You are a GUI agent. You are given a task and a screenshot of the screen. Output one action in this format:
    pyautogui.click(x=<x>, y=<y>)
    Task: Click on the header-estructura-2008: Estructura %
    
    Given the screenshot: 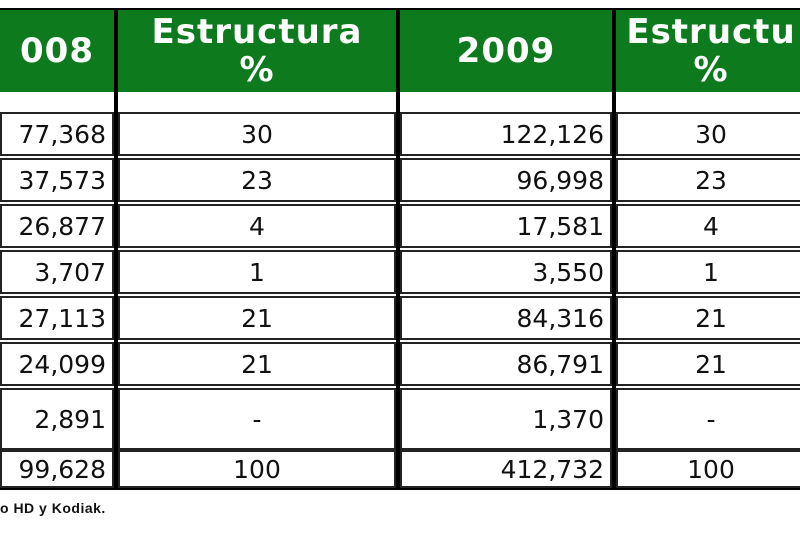 What is the action you would take?
    pyautogui.click(x=257, y=51)
    